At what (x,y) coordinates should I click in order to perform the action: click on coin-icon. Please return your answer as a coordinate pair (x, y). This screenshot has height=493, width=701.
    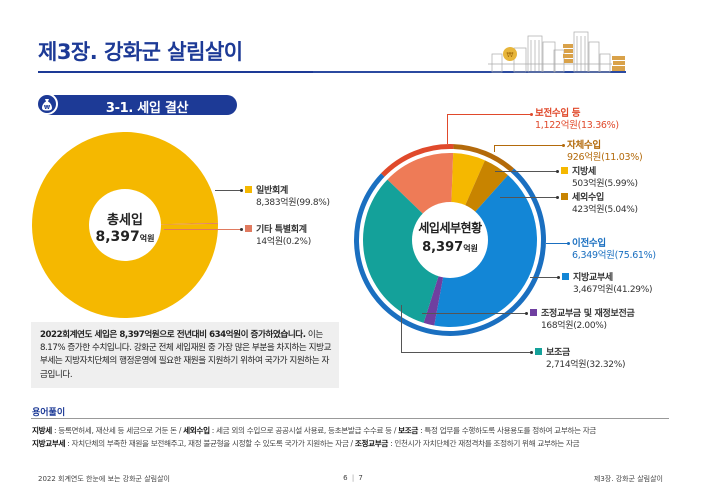
    Looking at the image, I should click on (510, 54).